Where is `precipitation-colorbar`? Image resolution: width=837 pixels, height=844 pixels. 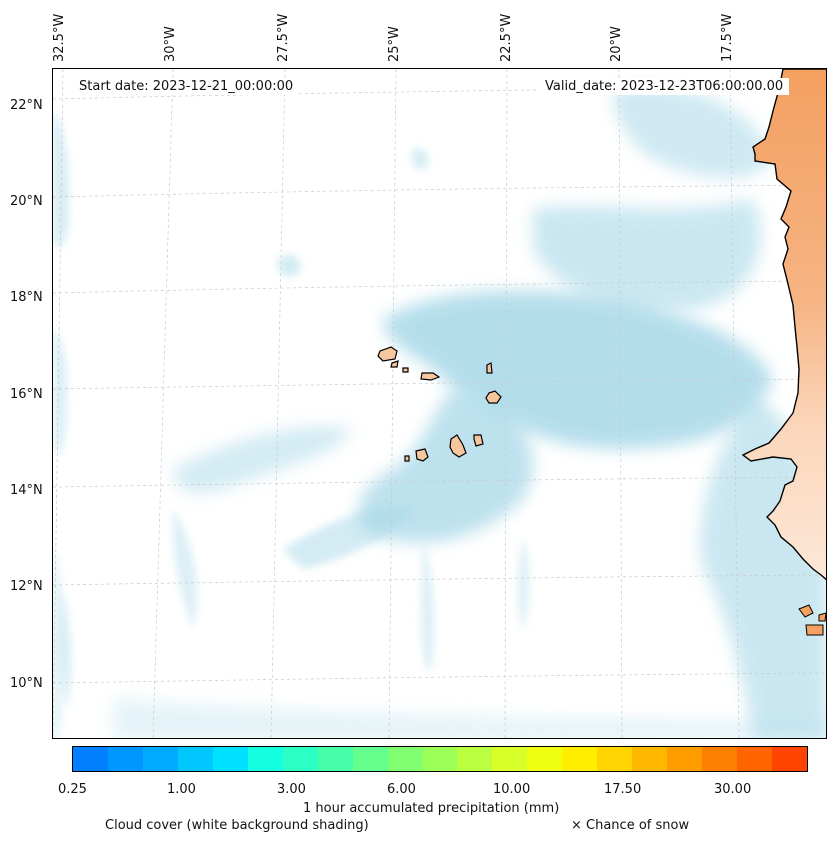 precipitation-colorbar is located at coordinates (440, 759).